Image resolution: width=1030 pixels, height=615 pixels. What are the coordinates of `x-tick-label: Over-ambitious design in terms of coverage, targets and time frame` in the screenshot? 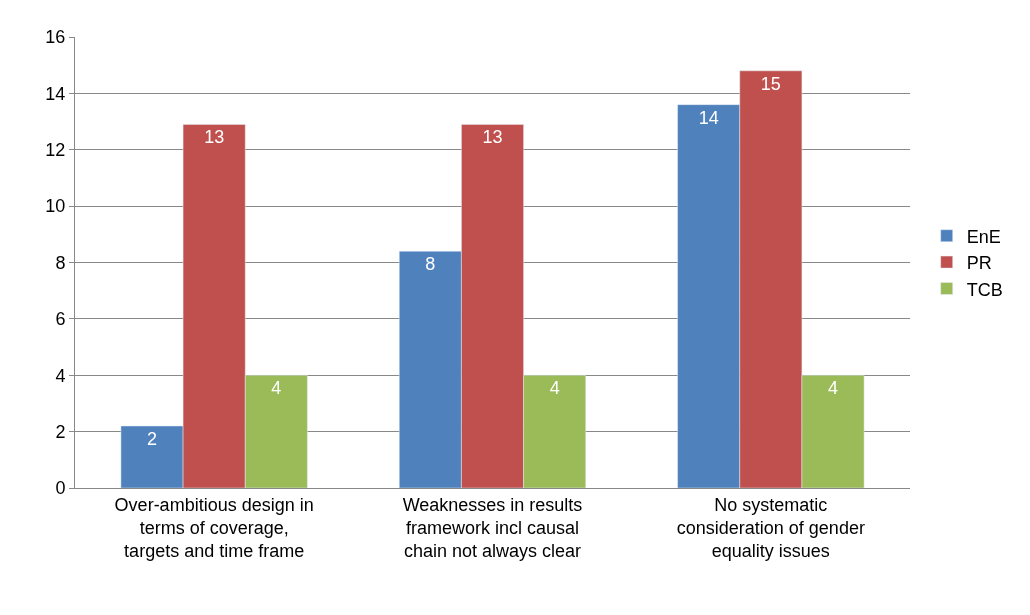 It's located at (214, 528).